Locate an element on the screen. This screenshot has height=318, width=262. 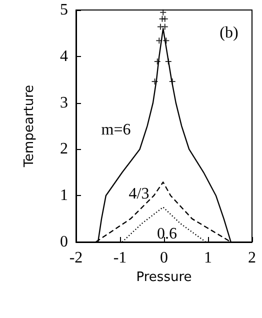
annotation: 4/3 is located at coordinates (139, 194).